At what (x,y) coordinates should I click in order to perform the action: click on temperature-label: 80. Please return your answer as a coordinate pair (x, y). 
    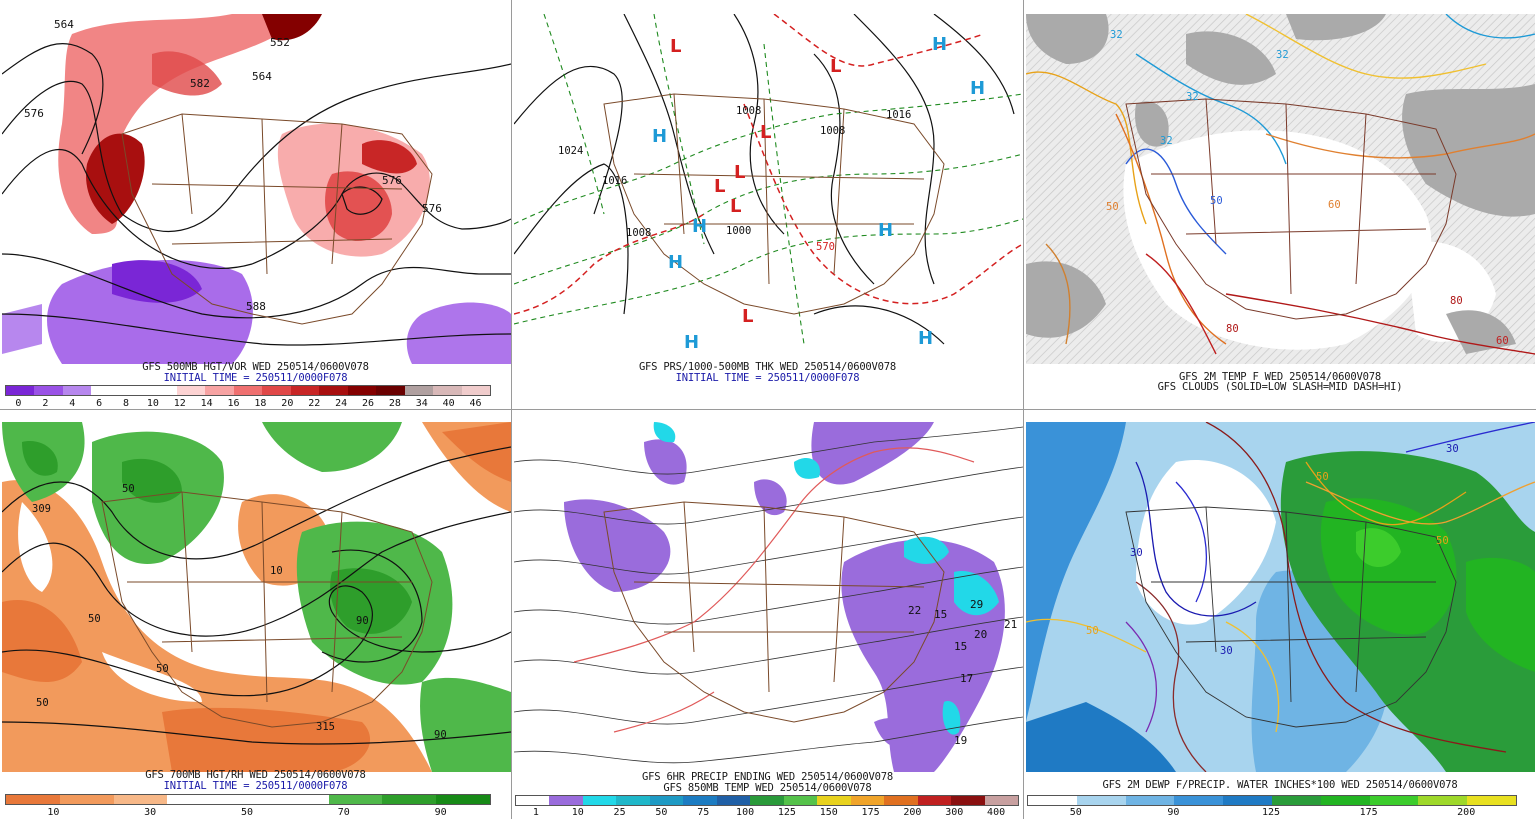
    Looking at the image, I should click on (1232, 329).